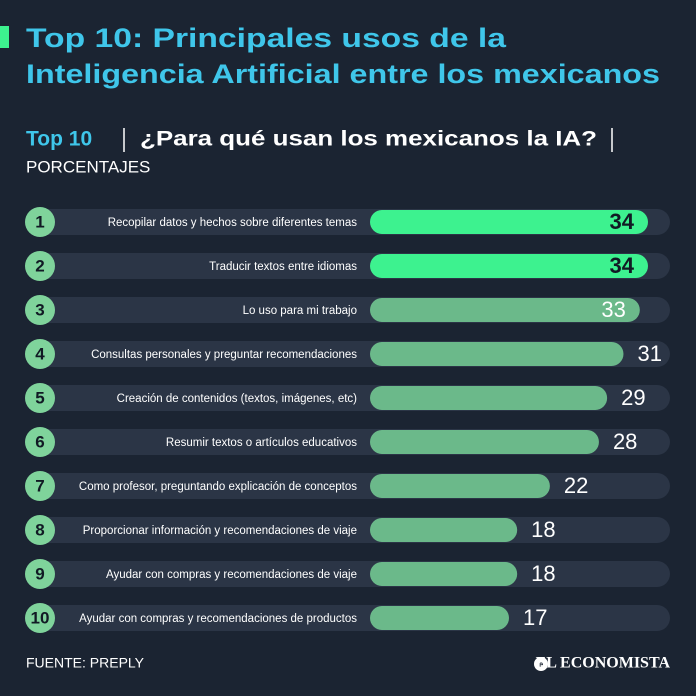  I want to click on rank-label: 7, so click(39, 485).